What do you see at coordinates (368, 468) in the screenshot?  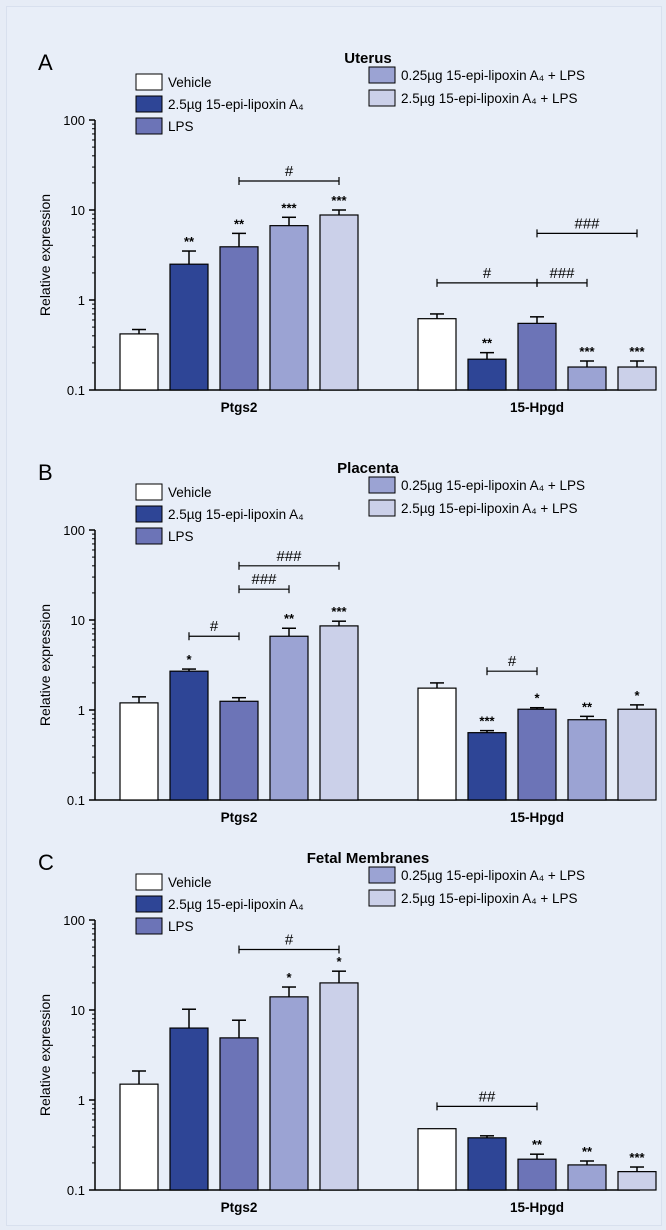 I see `panel-title: Placenta` at bounding box center [368, 468].